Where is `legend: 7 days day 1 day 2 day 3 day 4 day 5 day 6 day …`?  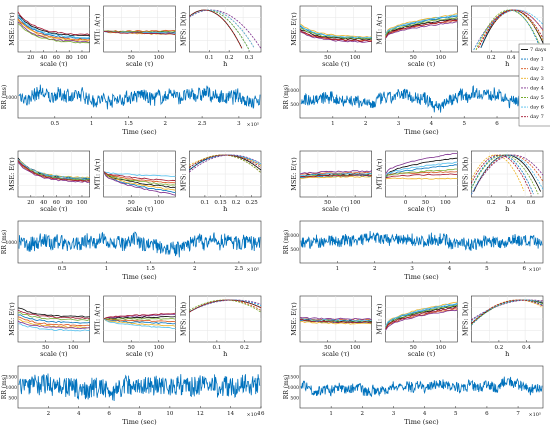 legend: 7 days day 1 day 2 day 3 day 4 day 5 day 6 day … is located at coordinates (534, 85).